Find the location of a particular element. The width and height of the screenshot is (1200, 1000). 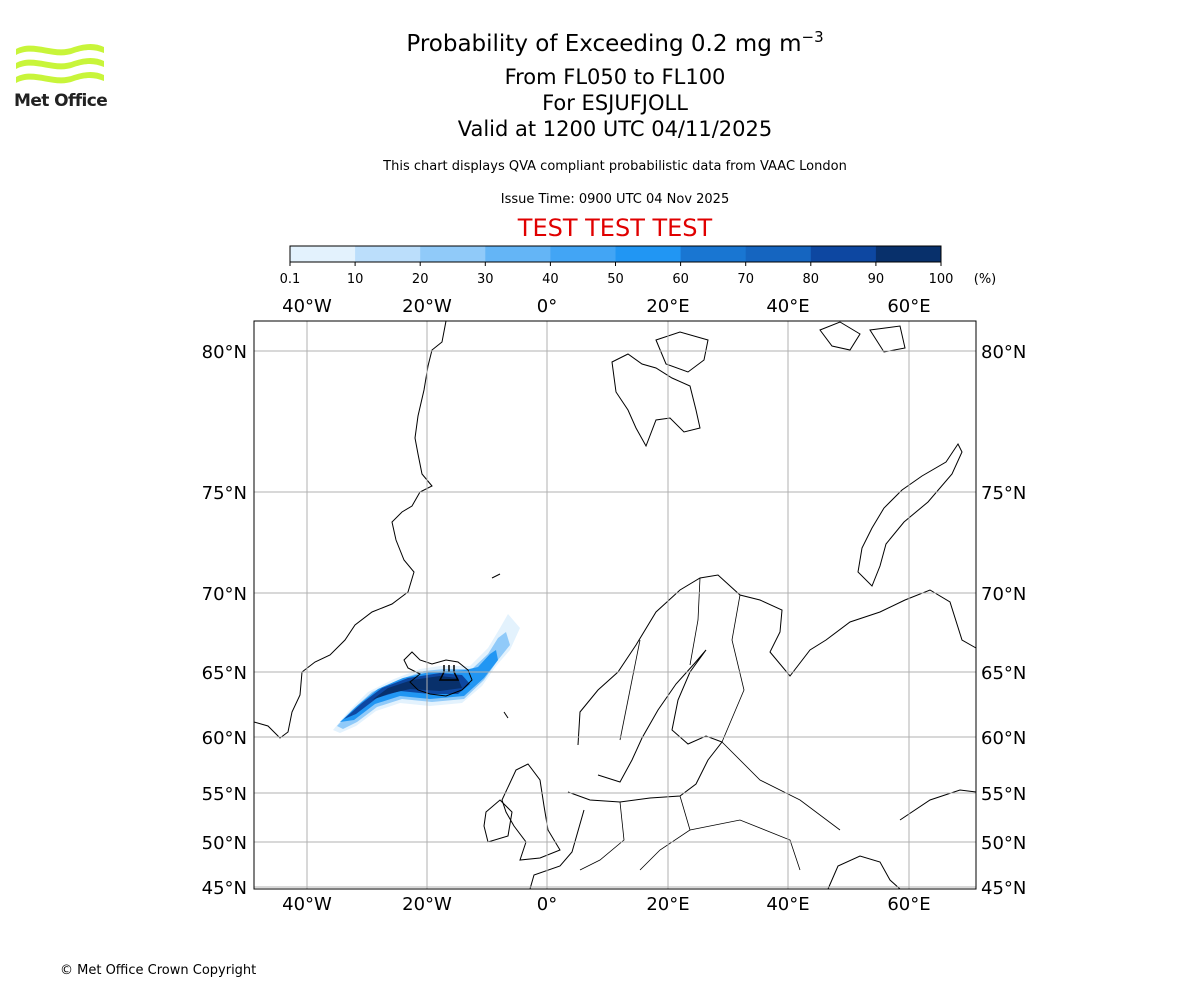

europe-west-coast is located at coordinates (557, 849).